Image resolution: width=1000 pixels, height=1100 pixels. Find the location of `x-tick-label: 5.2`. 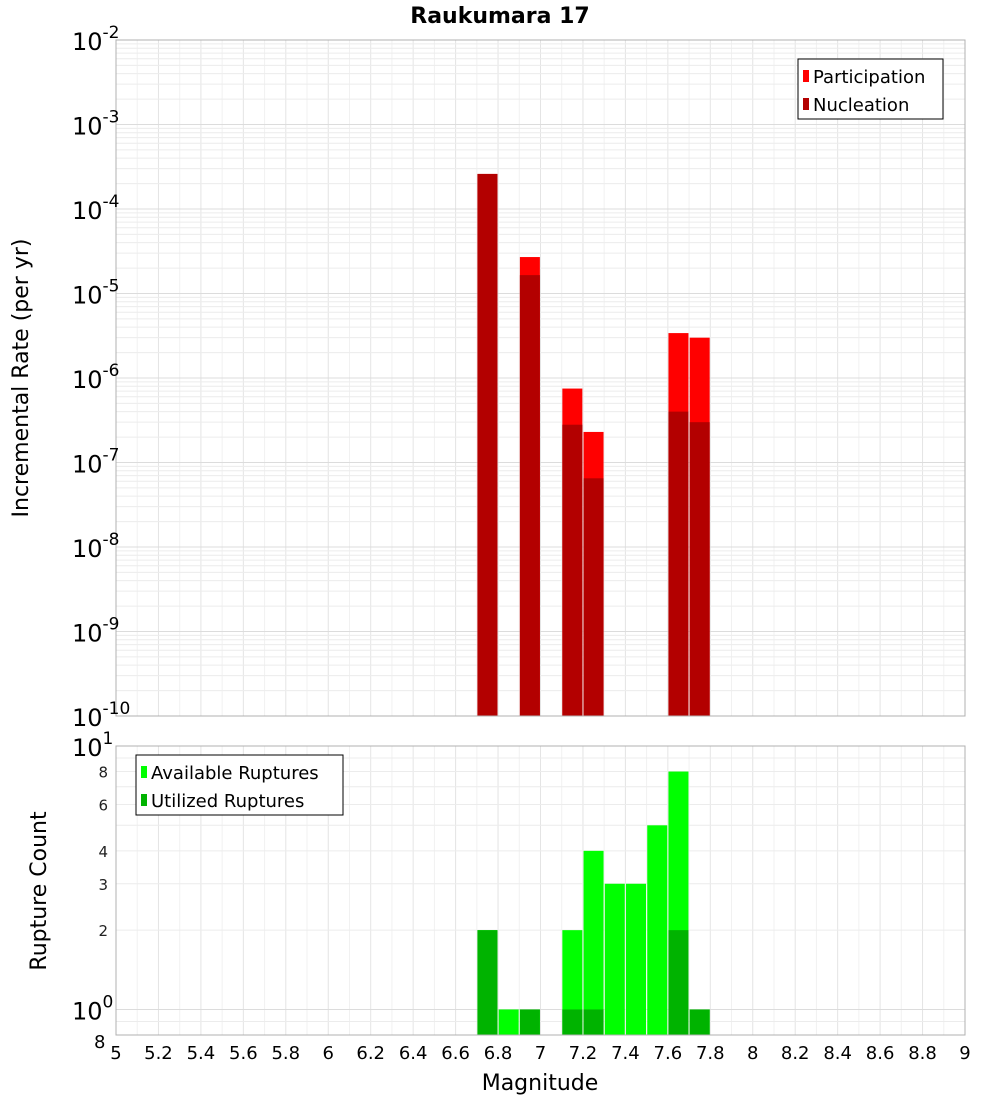

x-tick-label: 5.2 is located at coordinates (158, 1053).